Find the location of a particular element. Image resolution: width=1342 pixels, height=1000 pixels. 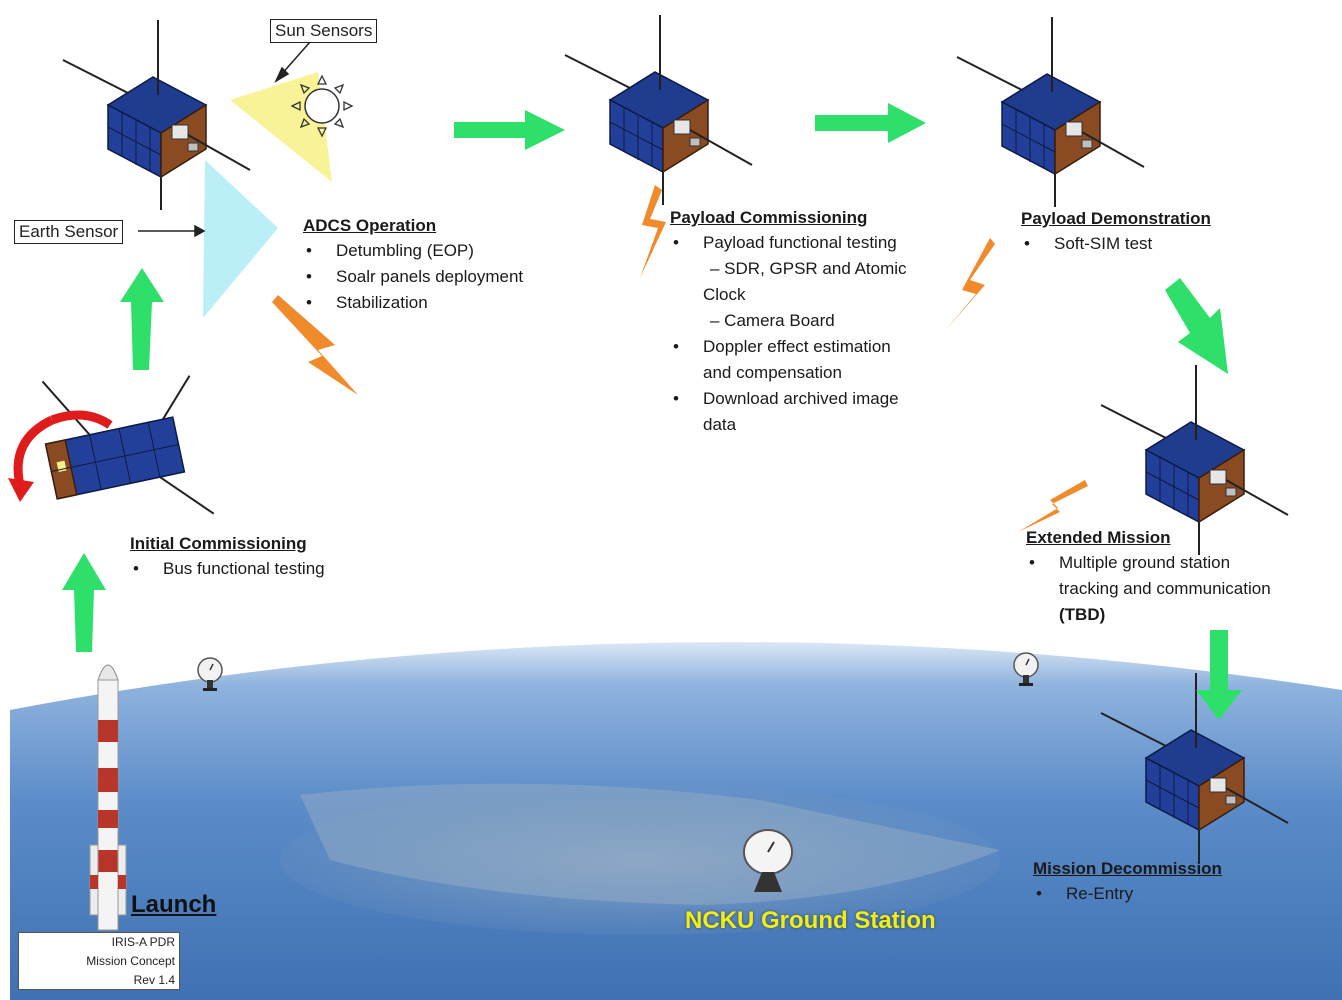

sun-icon is located at coordinates (322, 106).